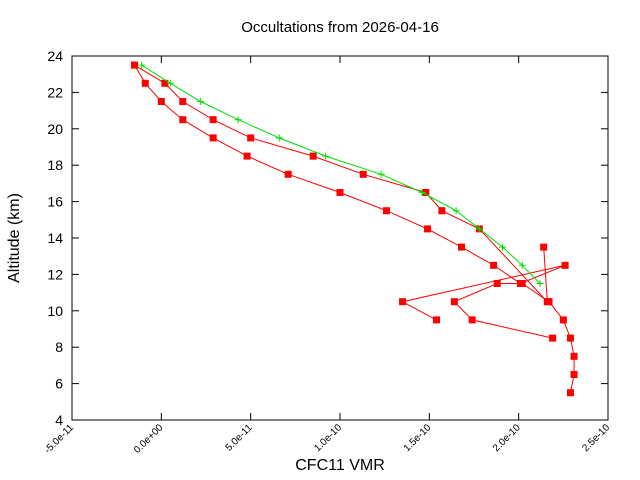 The height and width of the screenshot is (480, 640). Describe the element at coordinates (55, 274) in the screenshot. I see `y-tick-label: 12` at that location.